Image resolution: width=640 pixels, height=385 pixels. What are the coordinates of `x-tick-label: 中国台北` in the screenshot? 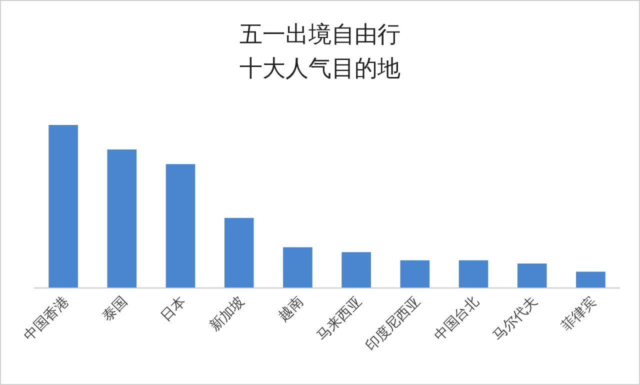 It's located at (456, 319).